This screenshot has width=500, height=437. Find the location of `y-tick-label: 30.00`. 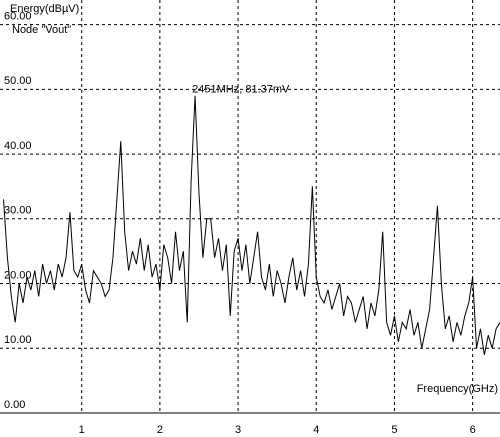

y-tick-label: 30.00 is located at coordinates (18, 211).